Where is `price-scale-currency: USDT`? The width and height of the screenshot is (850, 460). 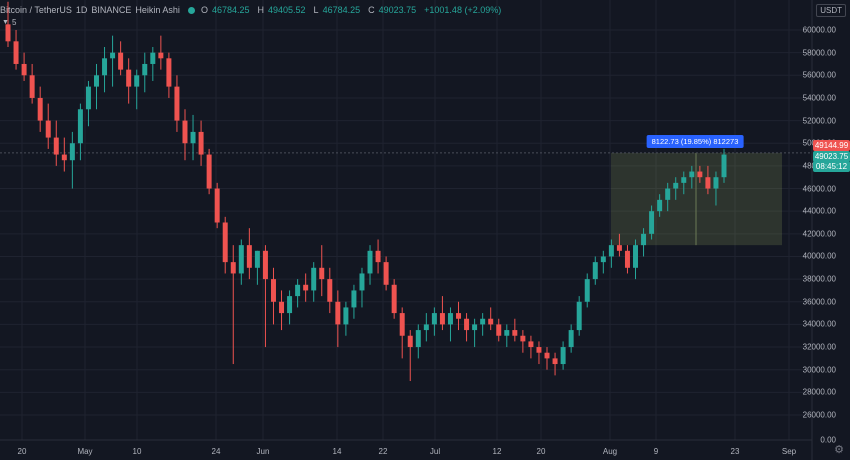
price-scale-currency: USDT is located at coordinates (831, 10).